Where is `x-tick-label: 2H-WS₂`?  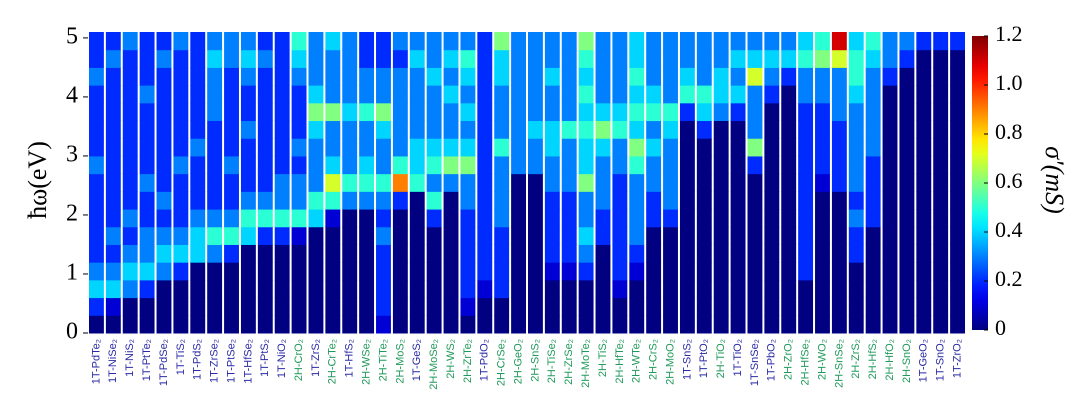
x-tick-label: 2H-WS₂ is located at coordinates (451, 359).